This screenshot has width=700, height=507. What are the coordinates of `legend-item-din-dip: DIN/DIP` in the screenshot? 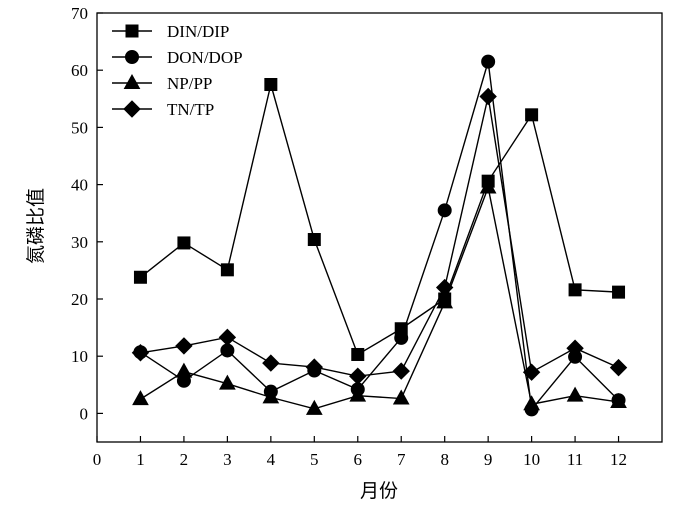 It's located at (170, 31).